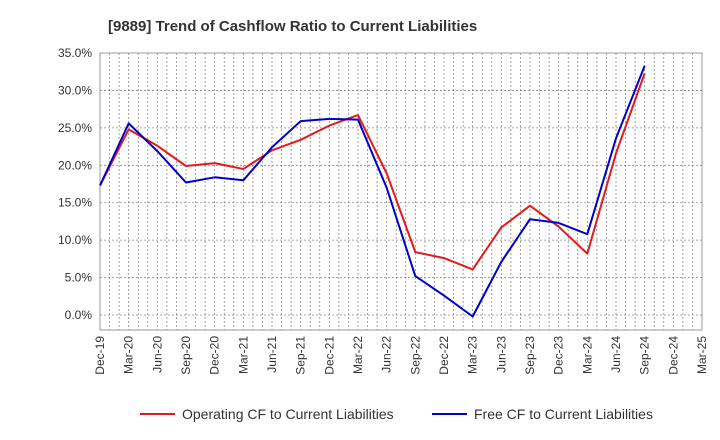  Describe the element at coordinates (75, 53) in the screenshot. I see `y-tick-label: 35.0%` at that location.